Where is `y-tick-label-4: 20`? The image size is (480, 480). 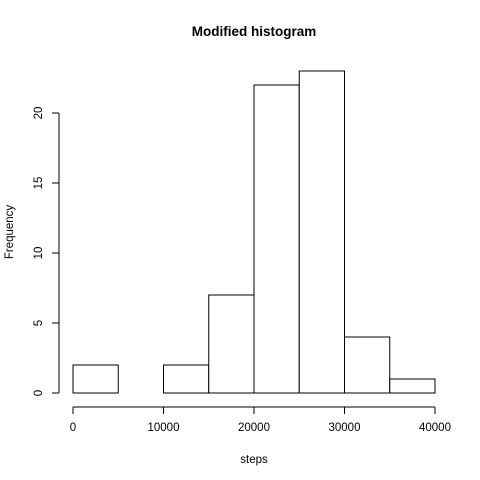
y-tick-label-4: 20 is located at coordinates (39, 113).